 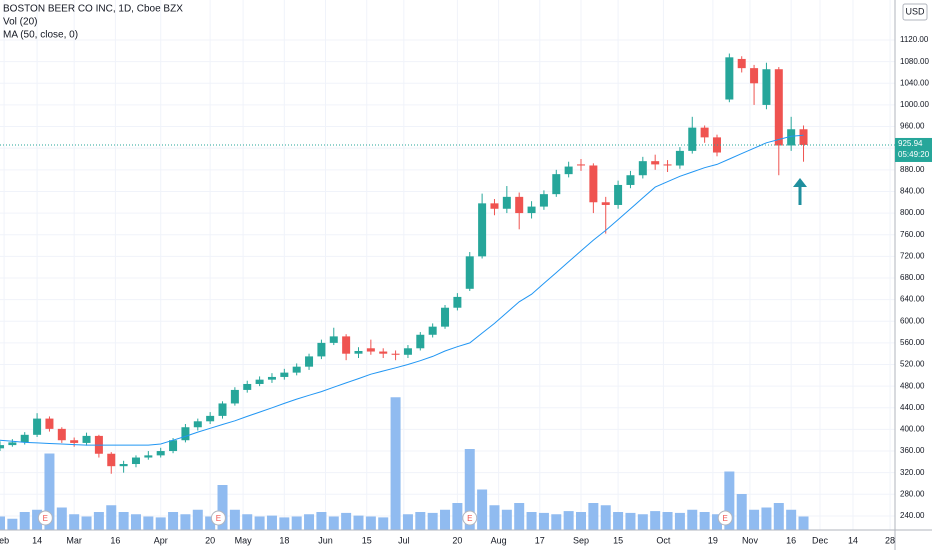 I want to click on earnings-label: E, so click(x=725, y=518).